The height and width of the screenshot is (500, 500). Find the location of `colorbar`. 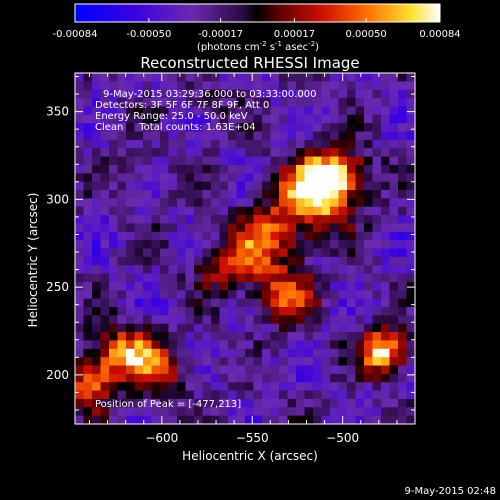

colorbar is located at coordinates (257, 13).